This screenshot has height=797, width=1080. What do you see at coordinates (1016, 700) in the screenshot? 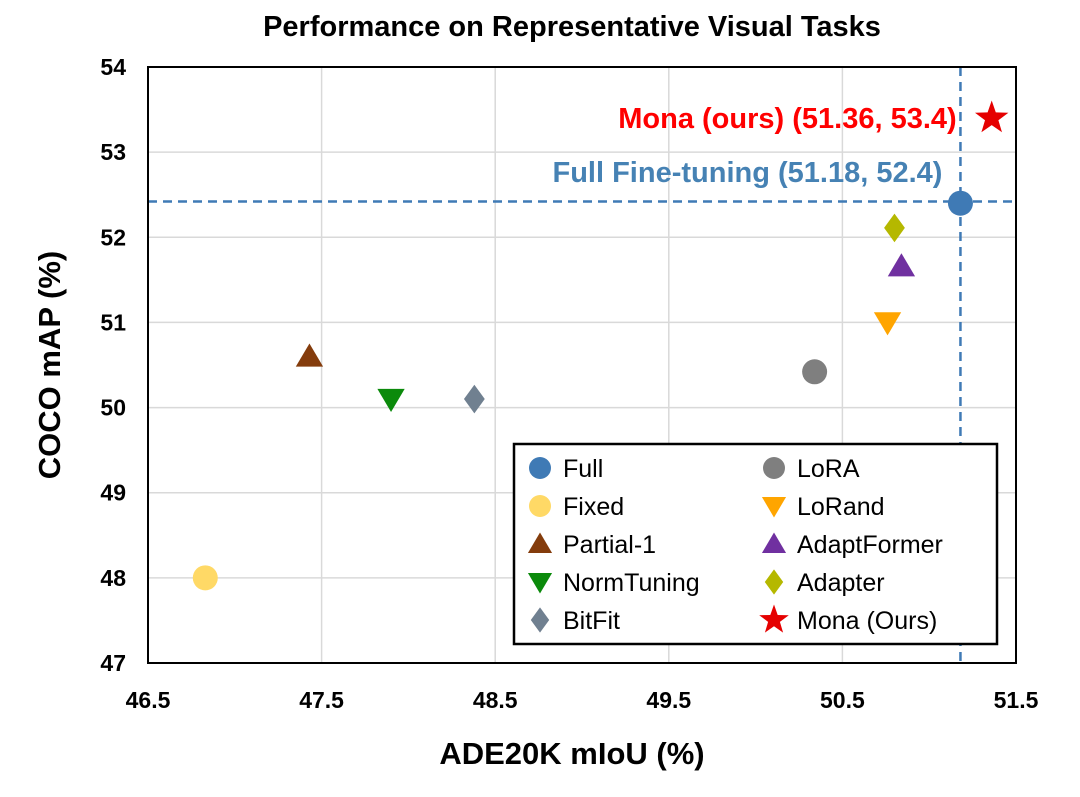
I see `x-tick-label: 51.5` at bounding box center [1016, 700].